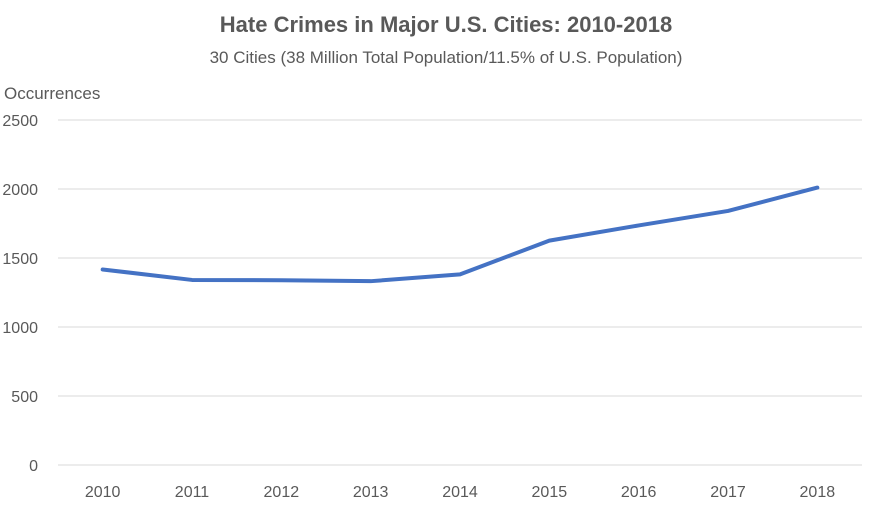 This screenshot has height=509, width=892. I want to click on y-tick-label: 1000, so click(20, 328).